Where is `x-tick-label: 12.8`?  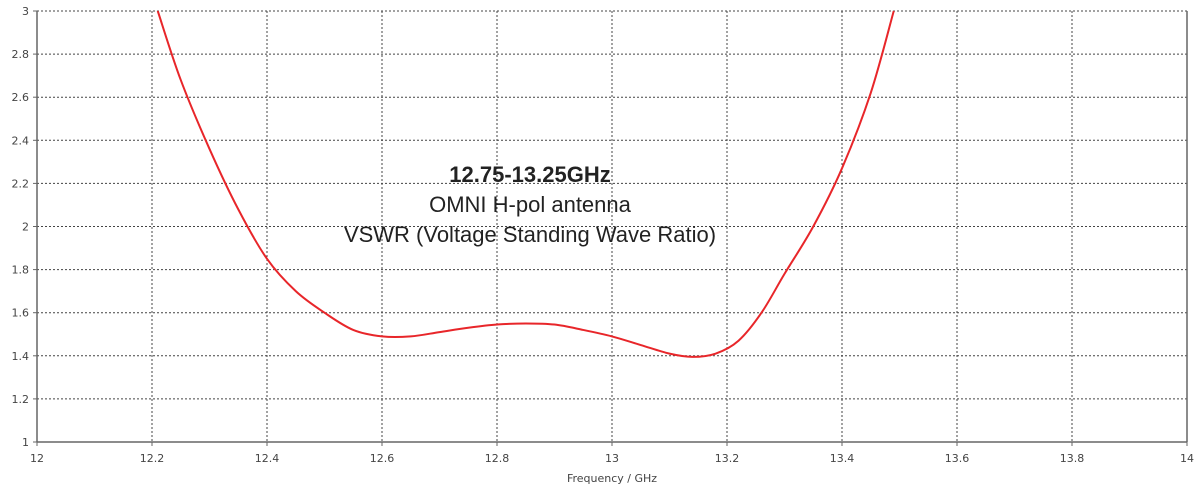 x-tick-label: 12.8 is located at coordinates (497, 458).